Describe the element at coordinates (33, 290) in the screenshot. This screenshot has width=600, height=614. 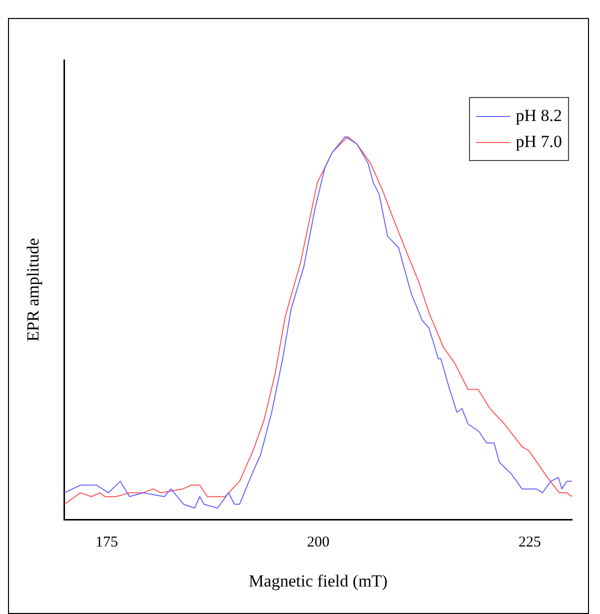
I see `y-axis-title: EPR amplitude` at that location.